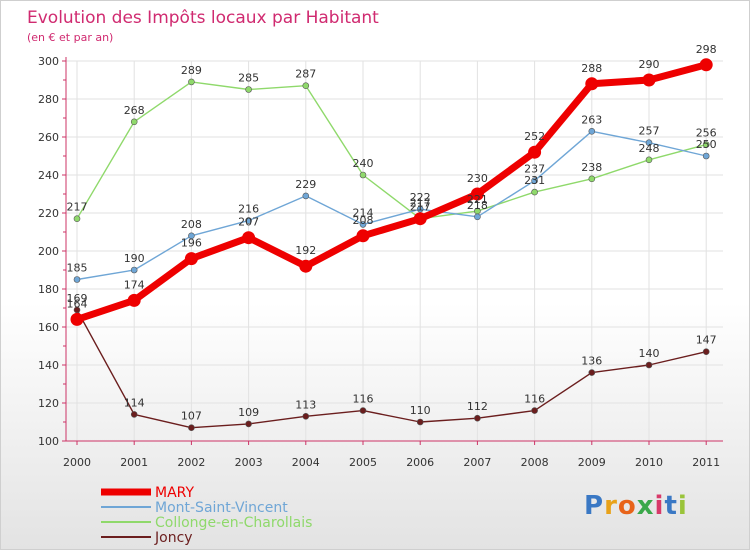 This screenshot has height=551, width=750. What do you see at coordinates (363, 163) in the screenshot?
I see `data-label: 240` at bounding box center [363, 163].